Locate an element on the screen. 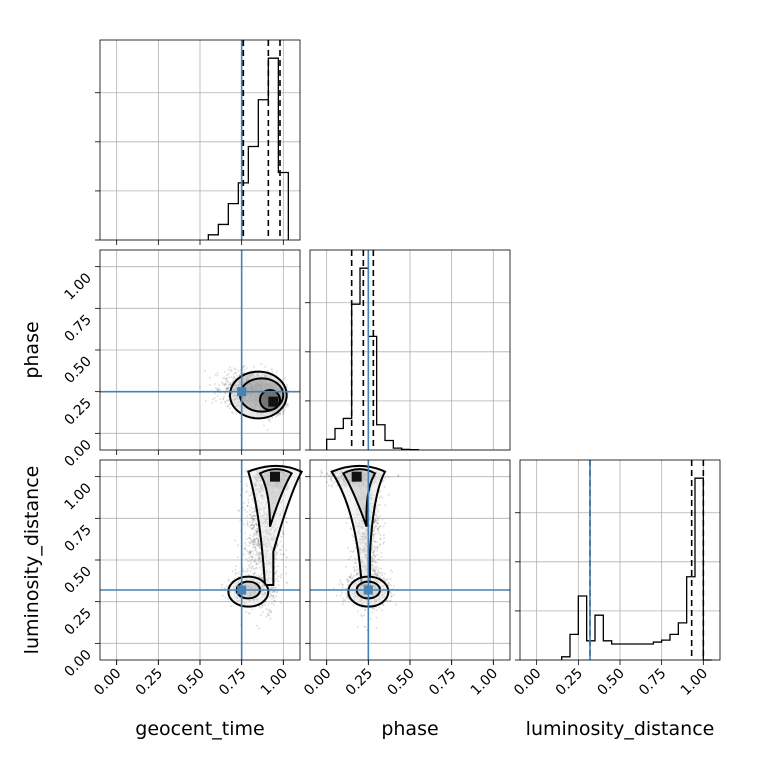 This screenshot has height=760, width=760. histogram-step-phase is located at coordinates (372, 359).